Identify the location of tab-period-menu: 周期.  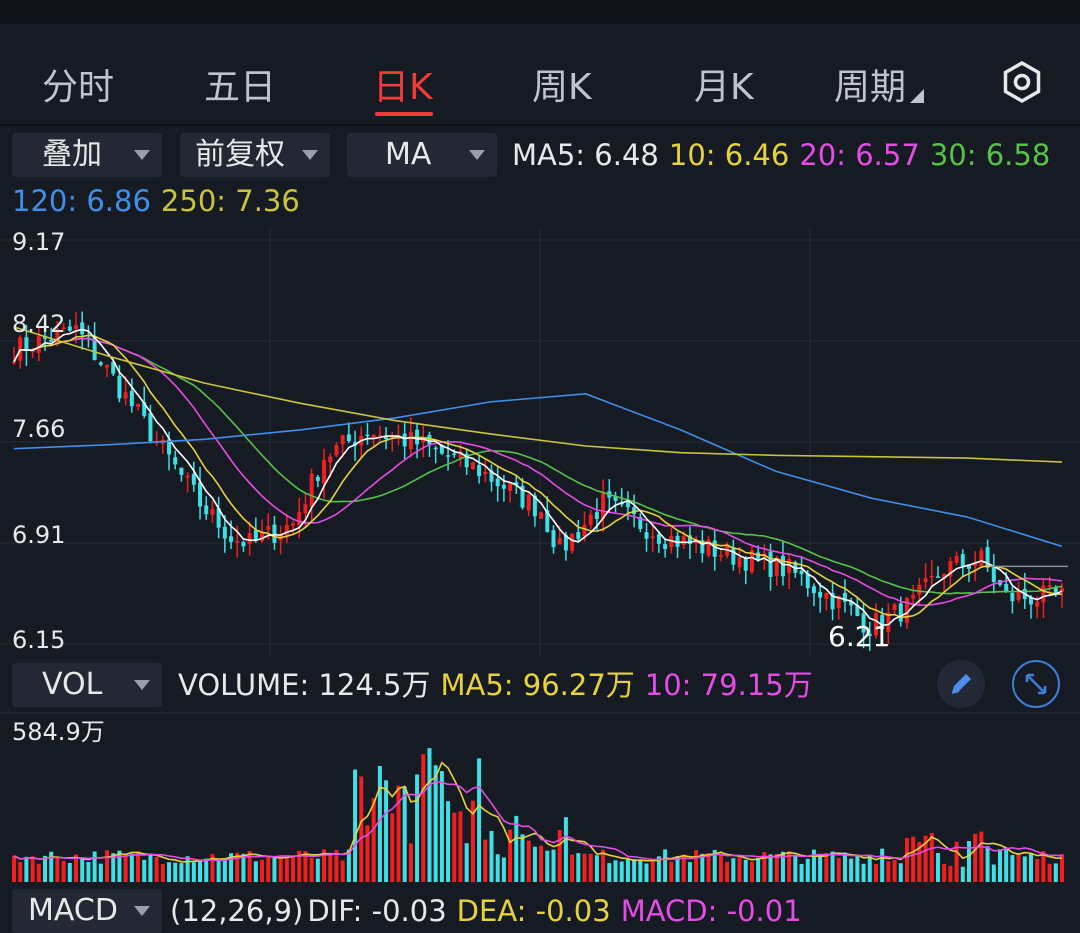
(879, 84).